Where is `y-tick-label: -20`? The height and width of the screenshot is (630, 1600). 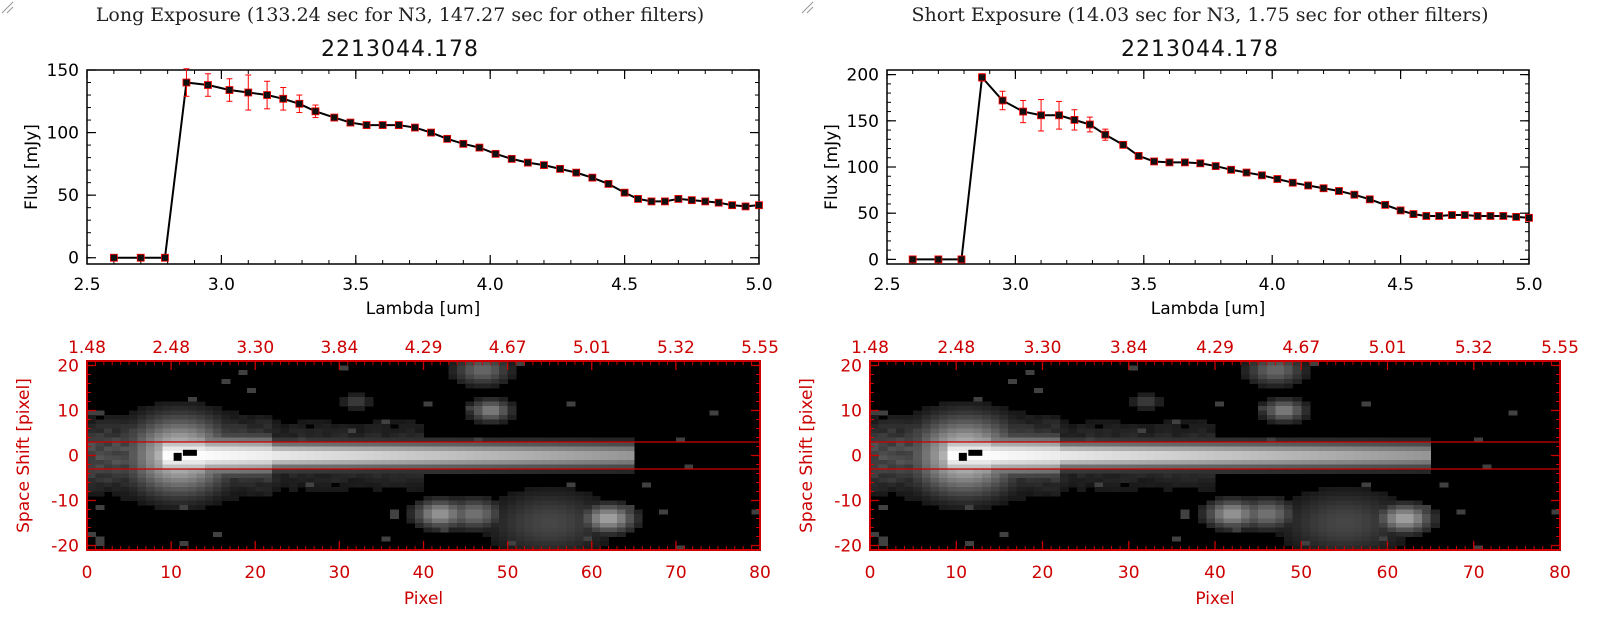 y-tick-label: -20 is located at coordinates (65, 547).